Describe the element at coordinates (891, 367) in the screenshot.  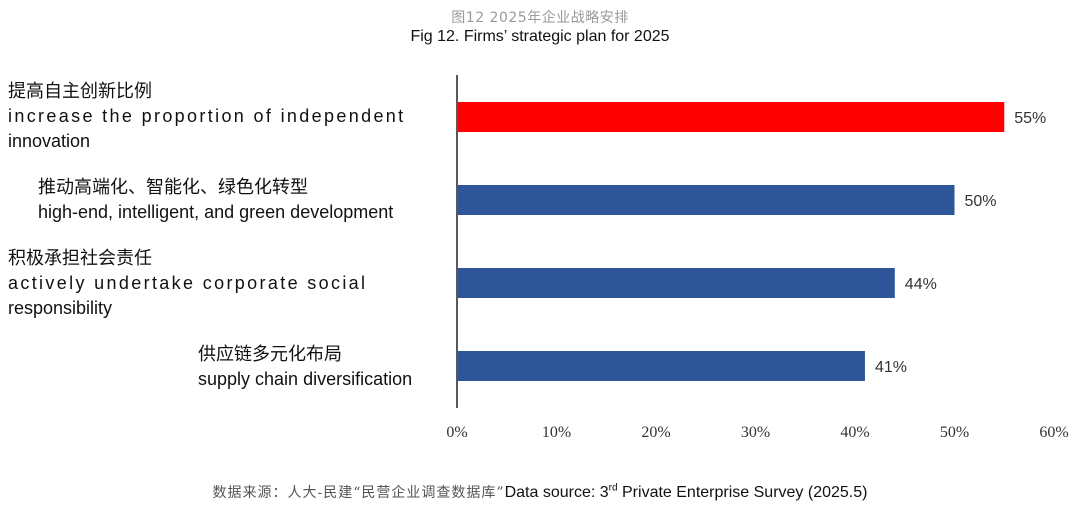
I see `data-label-3: 41%` at that location.